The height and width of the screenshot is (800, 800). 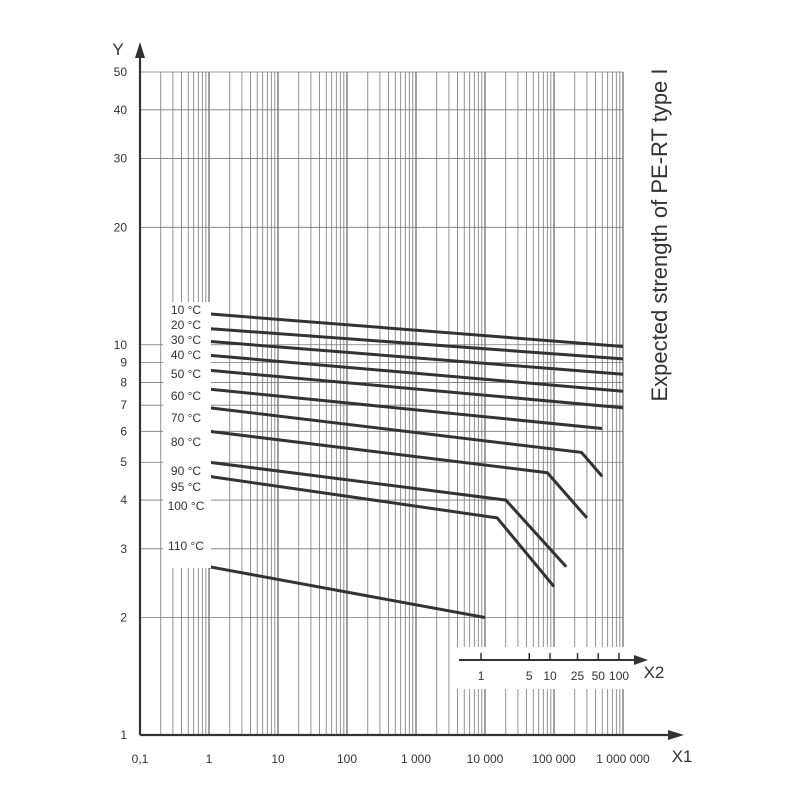 I want to click on x2-tick-label: 10, so click(x=550, y=676).